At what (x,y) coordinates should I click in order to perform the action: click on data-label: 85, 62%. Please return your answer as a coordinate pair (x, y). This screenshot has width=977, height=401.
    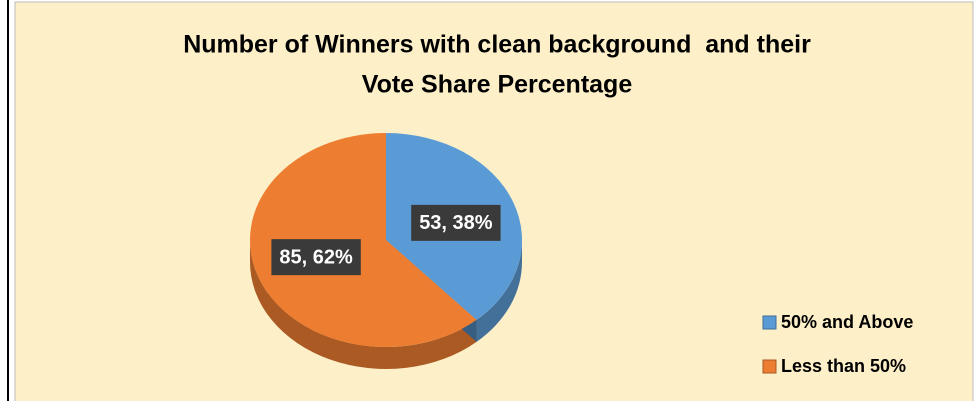
    Looking at the image, I should click on (316, 257).